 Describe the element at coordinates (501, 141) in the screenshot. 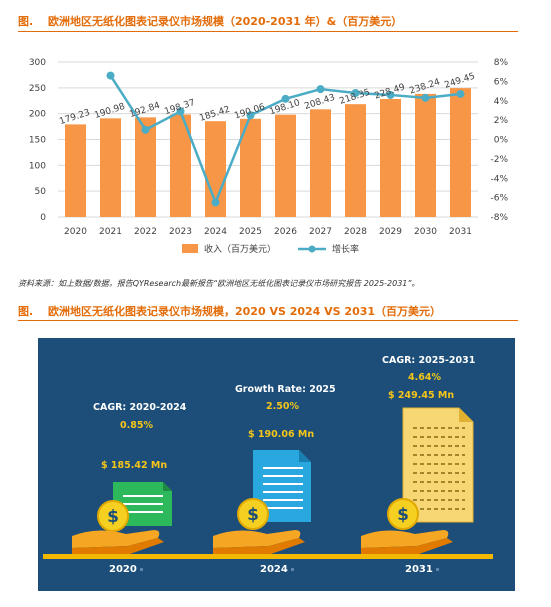

I see `y2-tick-label: 0%` at that location.